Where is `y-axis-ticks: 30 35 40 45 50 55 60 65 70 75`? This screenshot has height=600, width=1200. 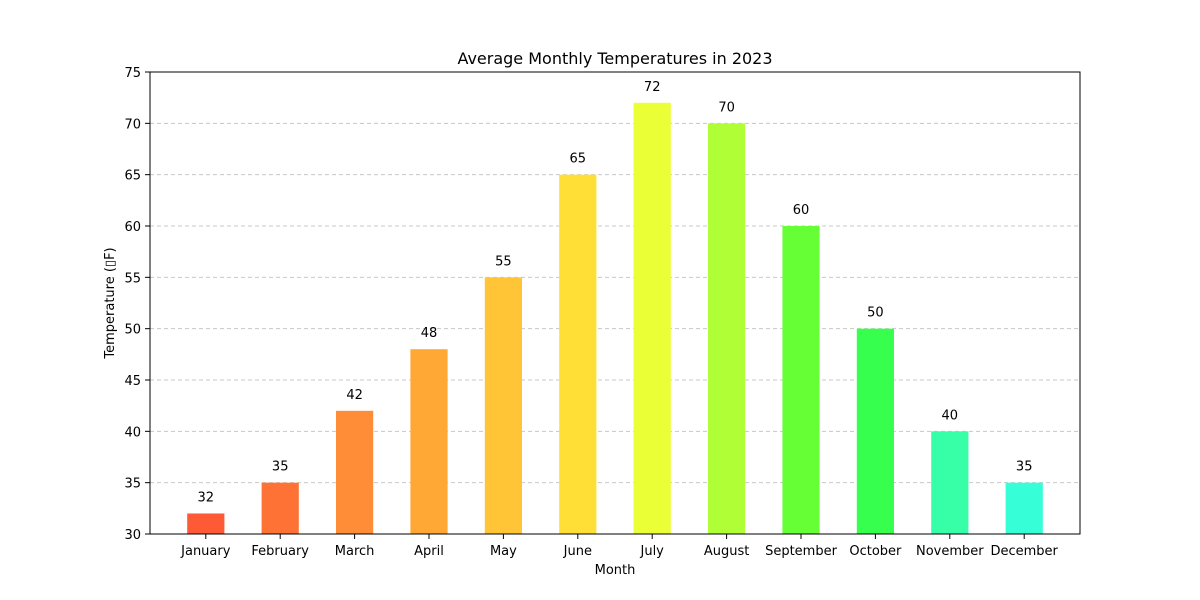 y-axis-ticks: 30 35 40 45 50 55 60 65 70 75 is located at coordinates (137, 304).